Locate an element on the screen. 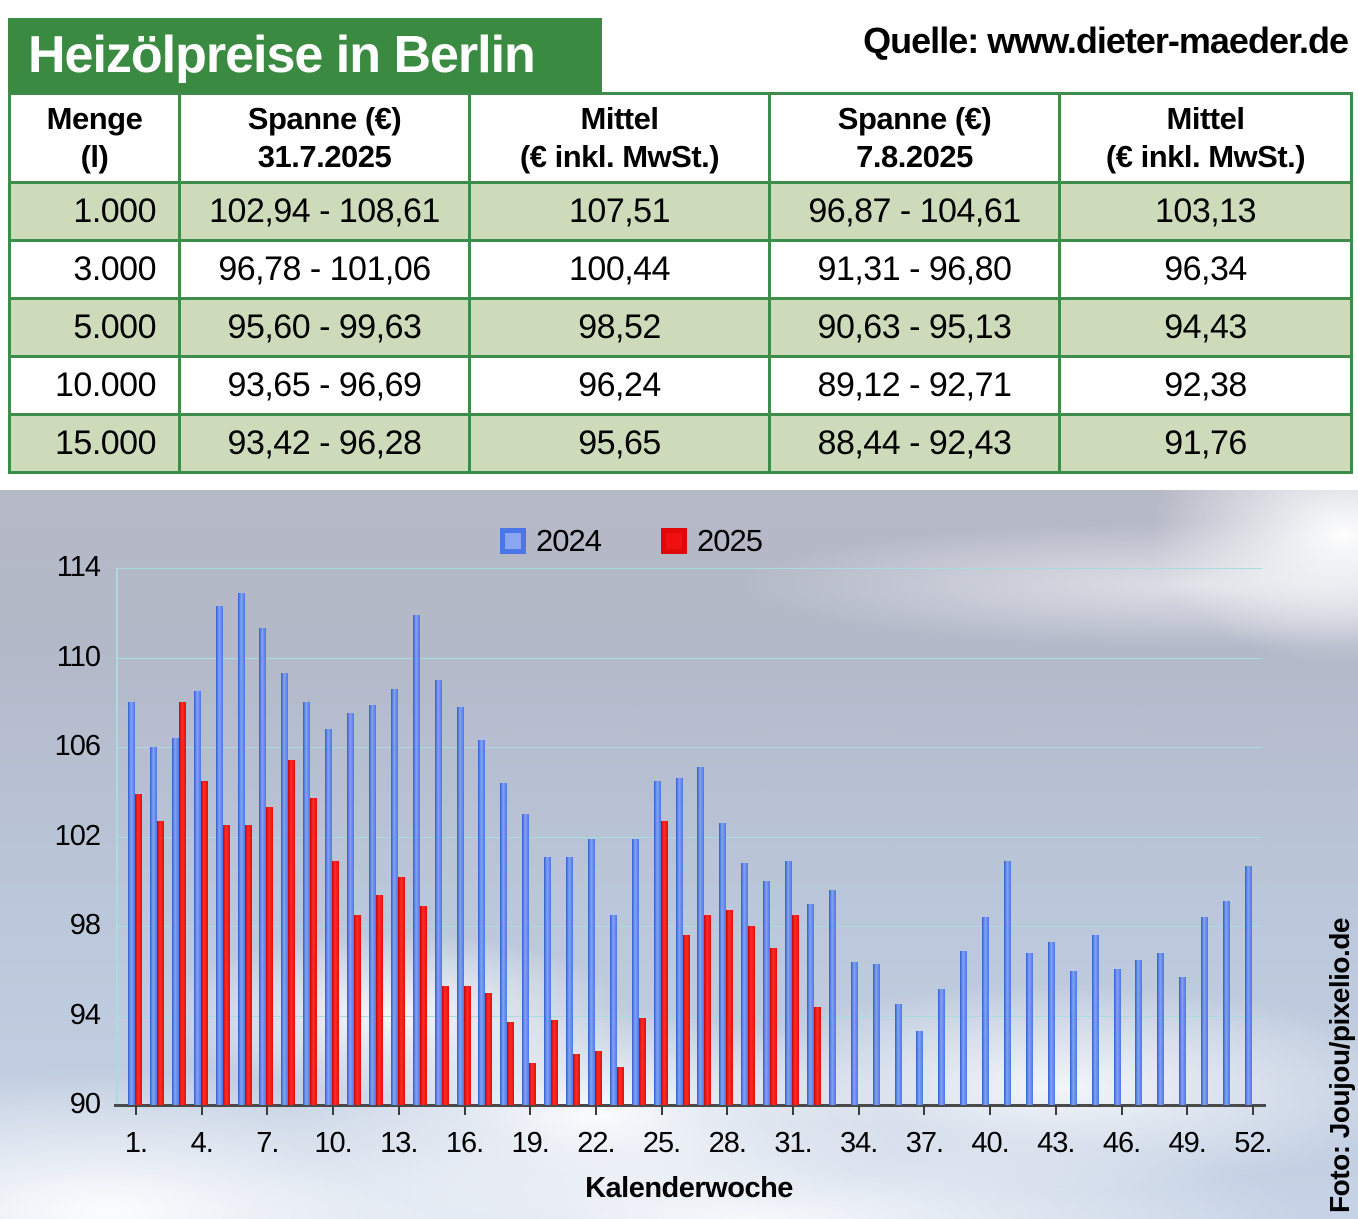 This screenshot has width=1358, height=1219. page-title: Heizölpreise in Berlin is located at coordinates (282, 55).